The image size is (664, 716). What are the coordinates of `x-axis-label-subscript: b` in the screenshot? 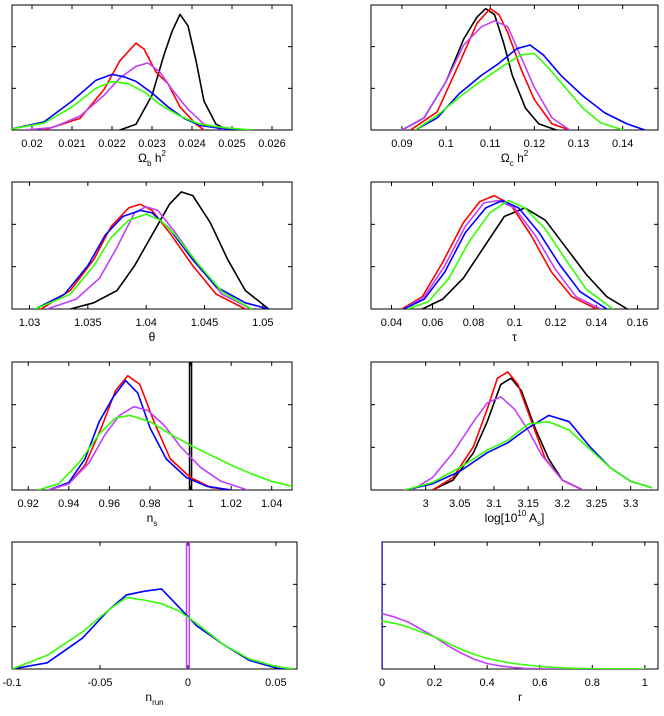 It's located at (149, 163).